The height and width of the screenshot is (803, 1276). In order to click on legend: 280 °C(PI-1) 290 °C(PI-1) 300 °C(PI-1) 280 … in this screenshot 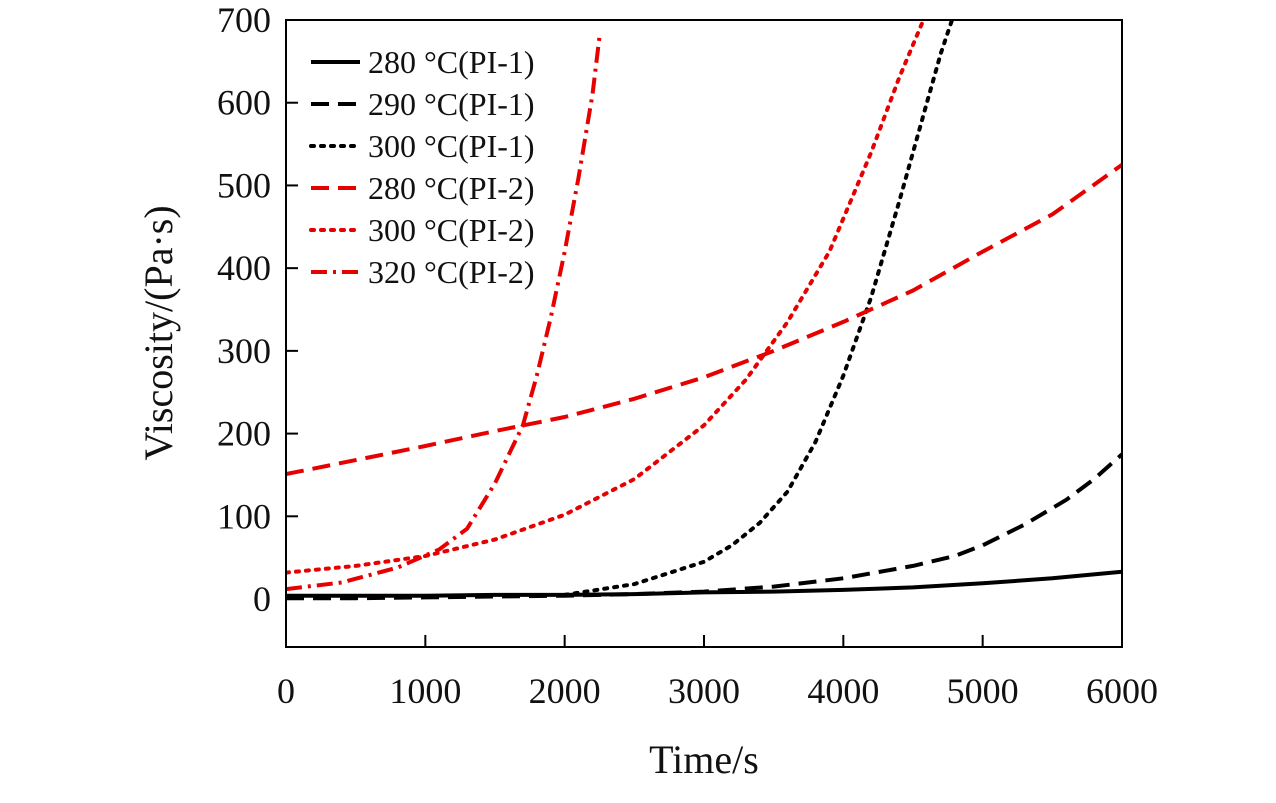, I will do `click(422, 167)`.